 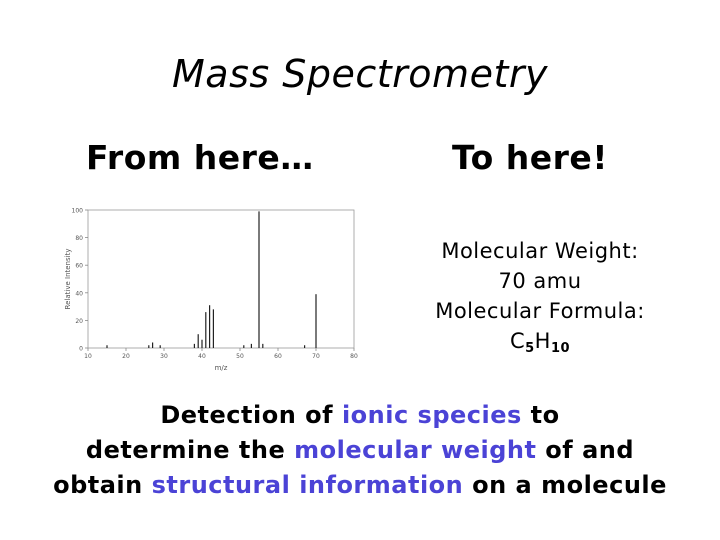 I want to click on formula-hydrogen-count: 10, so click(x=560, y=348).